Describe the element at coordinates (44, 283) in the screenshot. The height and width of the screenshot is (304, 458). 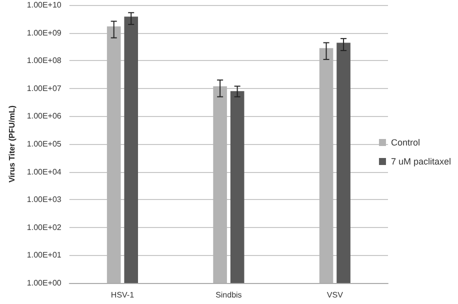
I see `y-tick-label: 1.00E+00` at that location.